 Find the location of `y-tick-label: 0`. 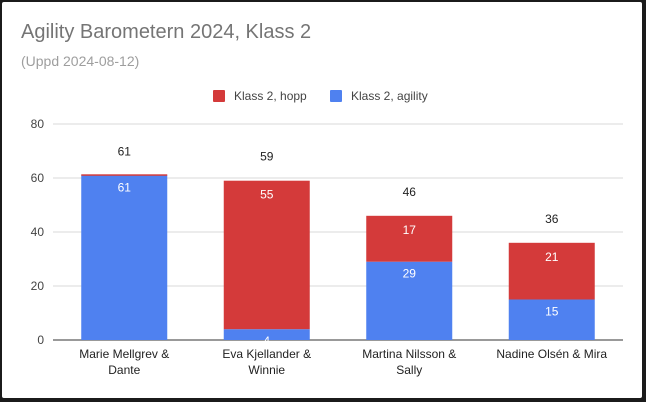

y-tick-label: 0 is located at coordinates (40, 340).